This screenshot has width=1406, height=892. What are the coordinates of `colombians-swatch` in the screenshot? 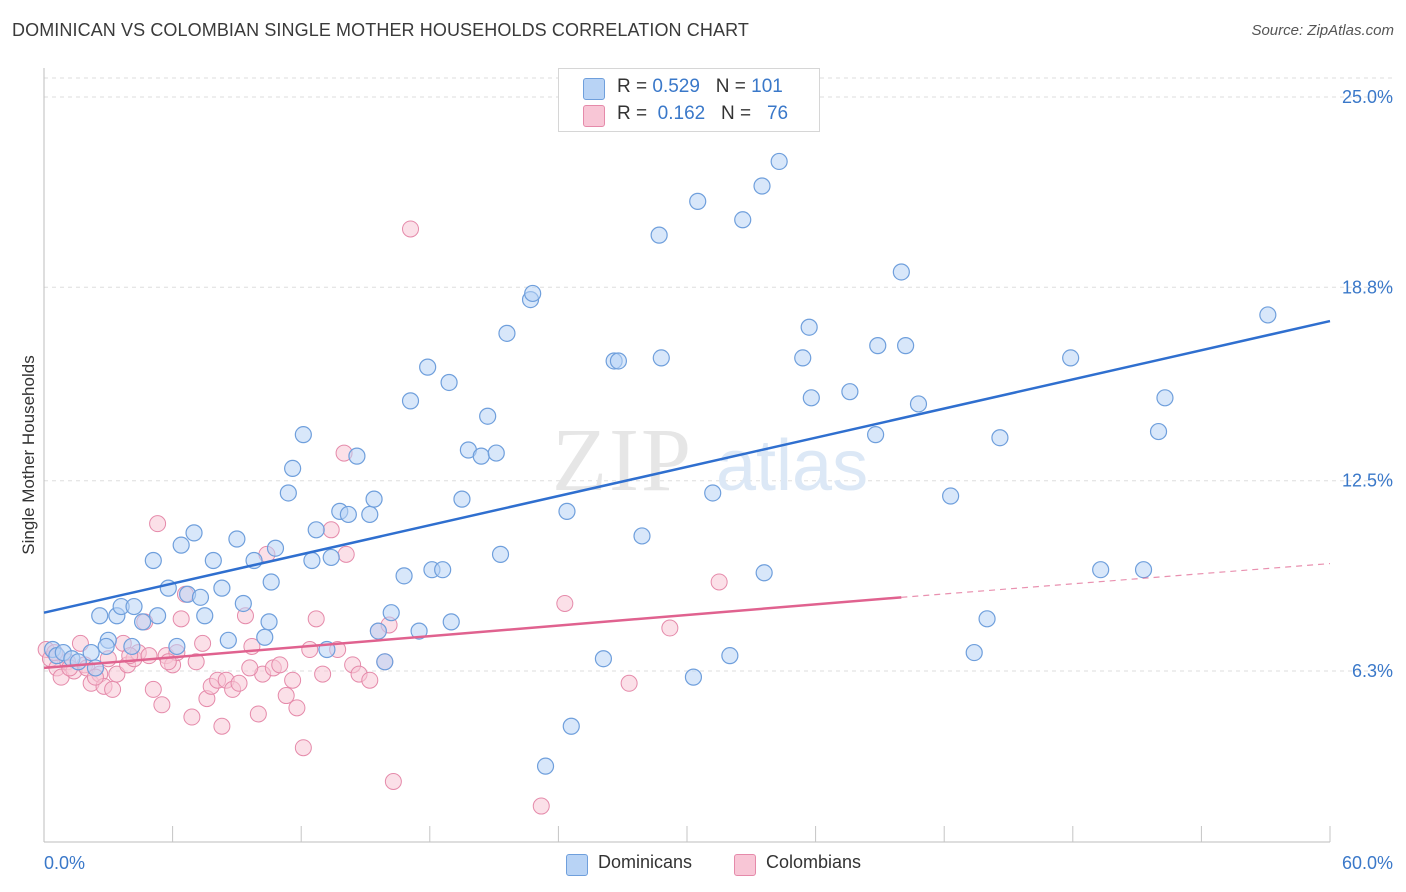 It's located at (745, 865).